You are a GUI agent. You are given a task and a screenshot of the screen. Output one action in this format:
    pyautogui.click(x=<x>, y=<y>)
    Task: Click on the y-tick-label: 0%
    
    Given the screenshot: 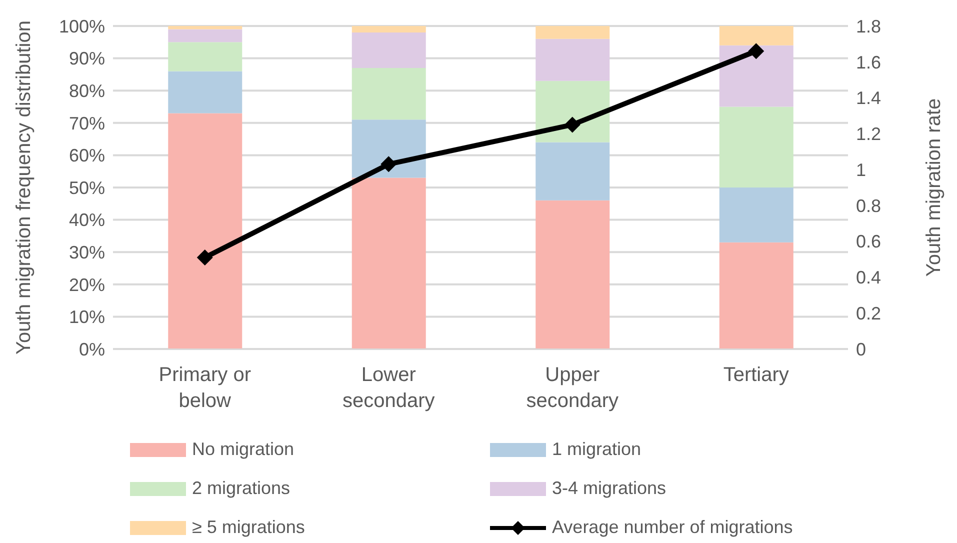 What is the action you would take?
    pyautogui.click(x=91, y=349)
    